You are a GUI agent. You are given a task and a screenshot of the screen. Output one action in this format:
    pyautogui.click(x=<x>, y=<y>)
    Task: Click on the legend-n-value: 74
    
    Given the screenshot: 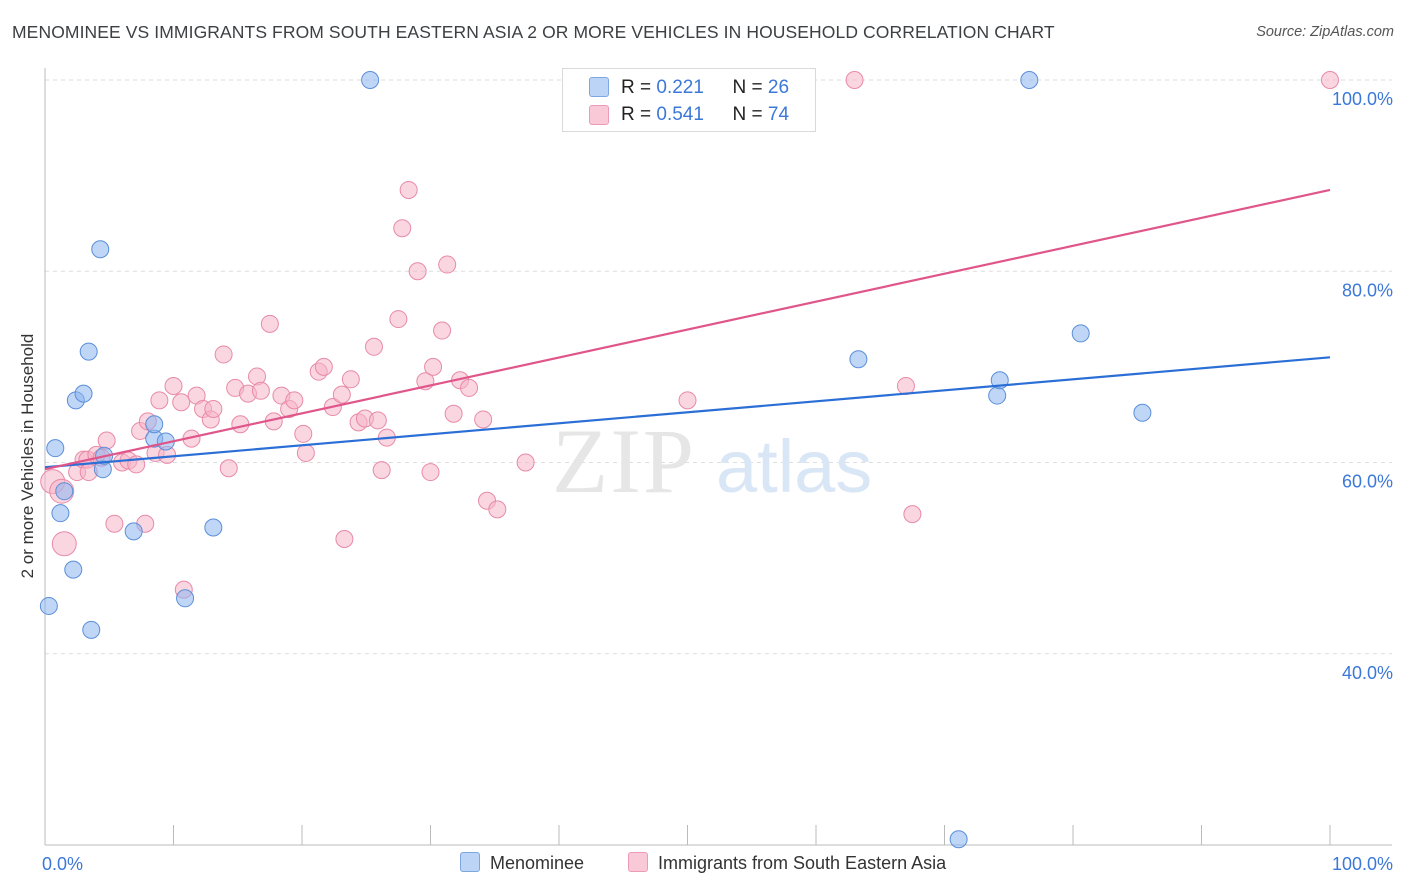 What is the action you would take?
    pyautogui.click(x=778, y=114)
    